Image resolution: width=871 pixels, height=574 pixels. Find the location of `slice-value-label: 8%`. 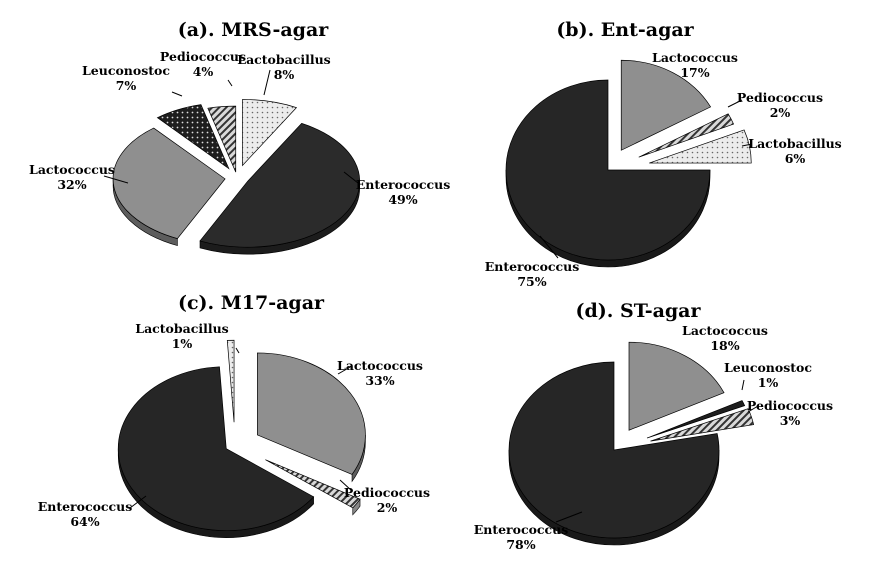

slice-value-label: 8% is located at coordinates (284, 74).